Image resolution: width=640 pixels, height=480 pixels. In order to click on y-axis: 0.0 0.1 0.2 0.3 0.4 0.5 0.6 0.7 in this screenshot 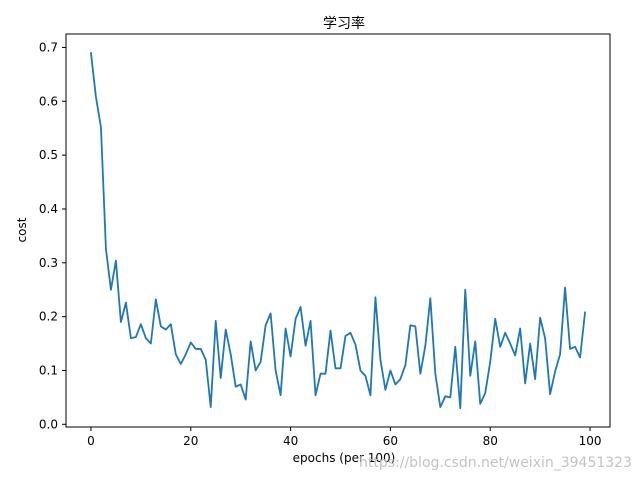, I will do `click(52, 235)`.